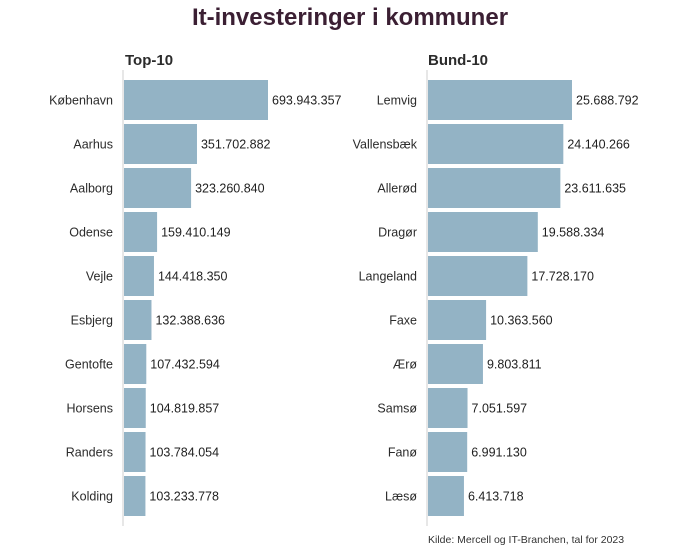 This screenshot has width=700, height=550. Describe the element at coordinates (521, 321) in the screenshot. I see `value-label: 10.363.560` at that location.